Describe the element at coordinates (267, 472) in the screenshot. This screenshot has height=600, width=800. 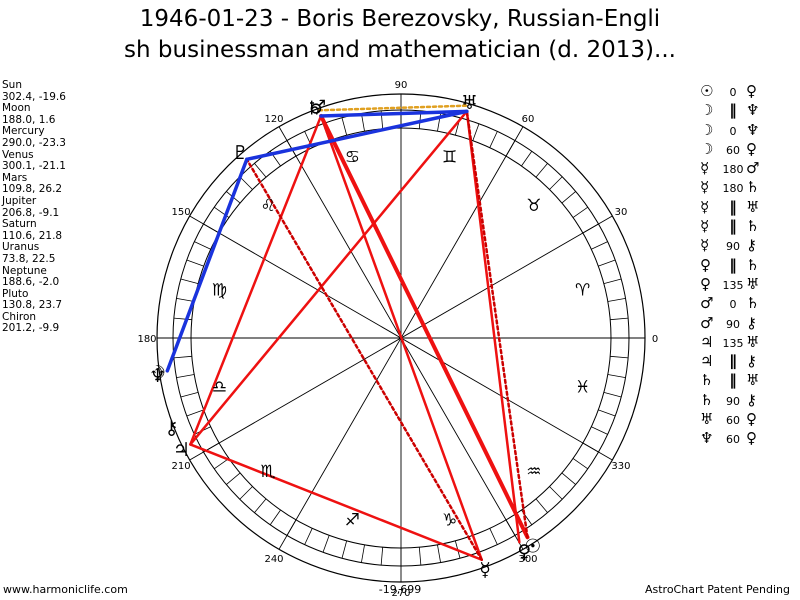
I see `zodiac-sign-icon: ♏` at that location.